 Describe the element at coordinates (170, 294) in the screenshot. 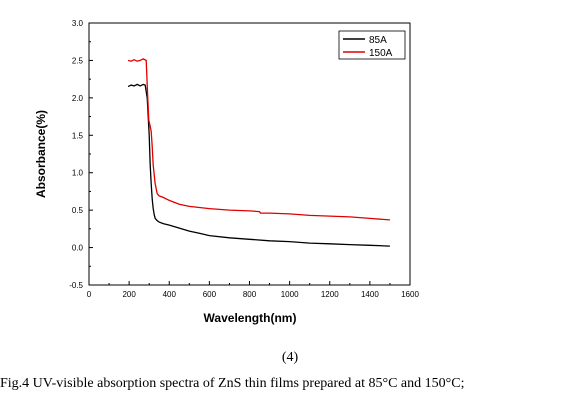

I see `x-tick-label: 400` at that location.